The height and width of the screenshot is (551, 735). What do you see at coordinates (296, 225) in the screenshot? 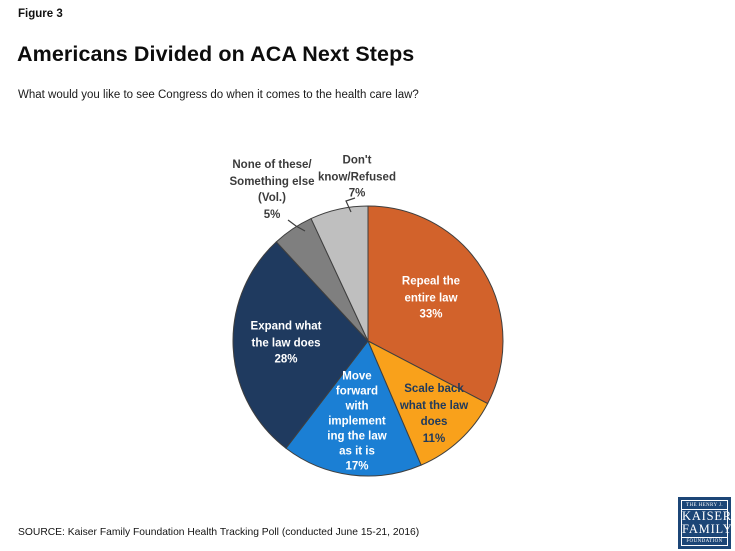
I see `leader-line-none-of-these` at bounding box center [296, 225].